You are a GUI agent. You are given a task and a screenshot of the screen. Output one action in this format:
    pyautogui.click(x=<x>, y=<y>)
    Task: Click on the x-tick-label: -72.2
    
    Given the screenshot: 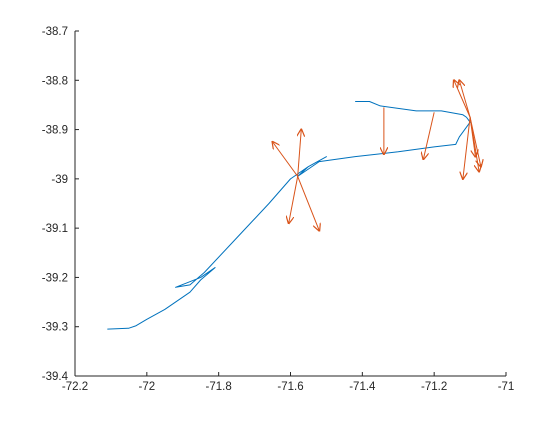 What is the action you would take?
    pyautogui.click(x=75, y=387)
    